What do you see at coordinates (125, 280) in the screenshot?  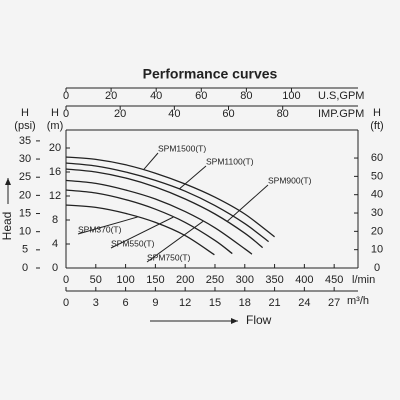 I see `x-tick-label: 100` at bounding box center [125, 280].